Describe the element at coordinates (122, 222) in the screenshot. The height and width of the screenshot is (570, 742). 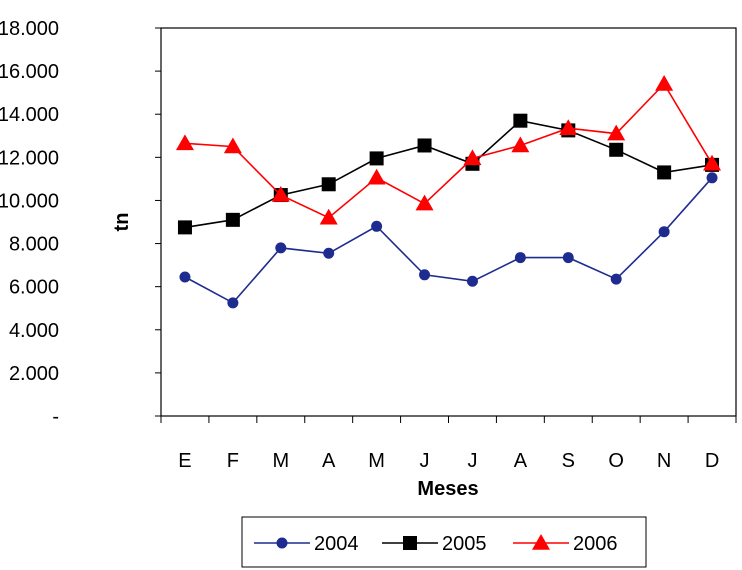
I see `y-axis-title: tn` at that location.